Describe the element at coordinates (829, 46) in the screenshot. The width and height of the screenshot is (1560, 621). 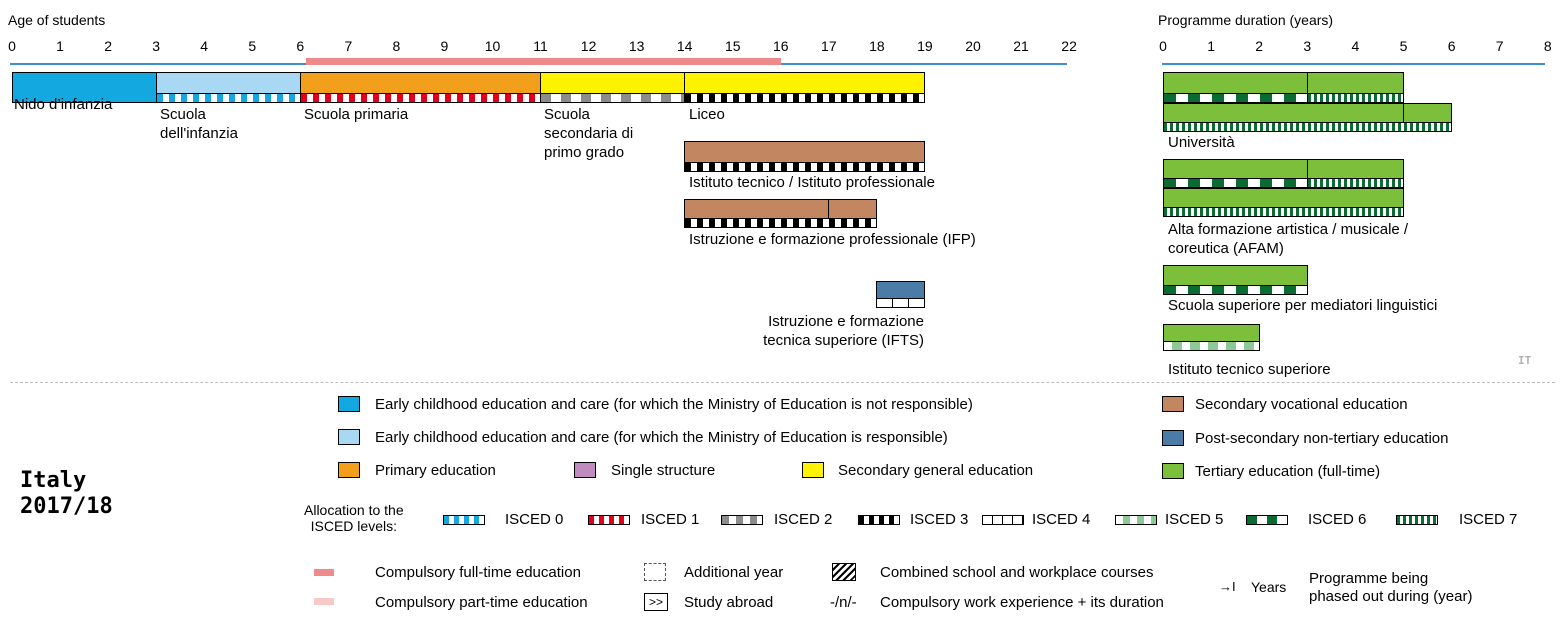
I see `age-tick-17: 17` at that location.